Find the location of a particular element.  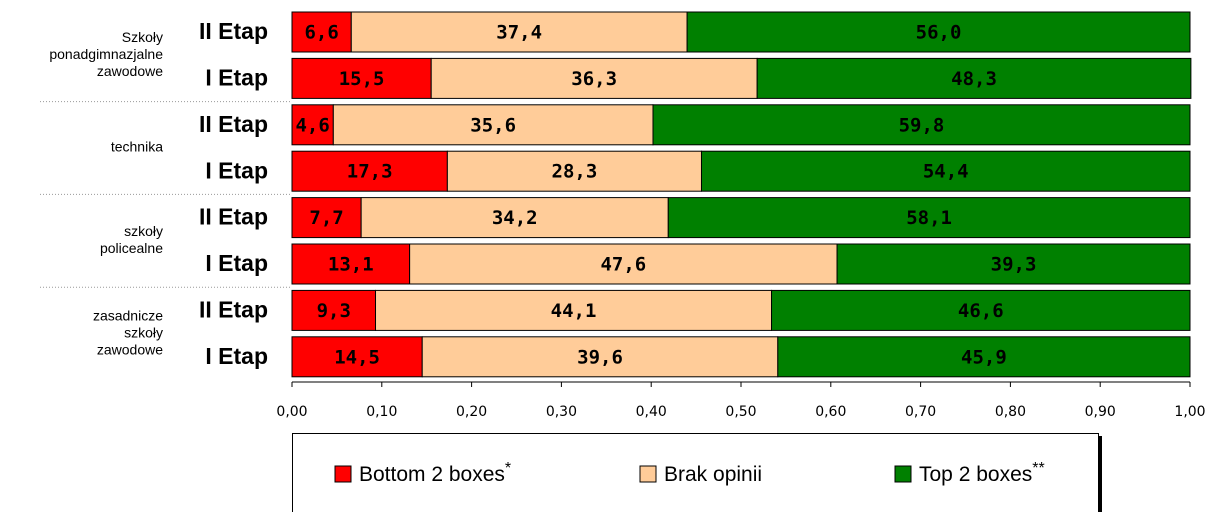

value-label: 44,1 is located at coordinates (574, 311).